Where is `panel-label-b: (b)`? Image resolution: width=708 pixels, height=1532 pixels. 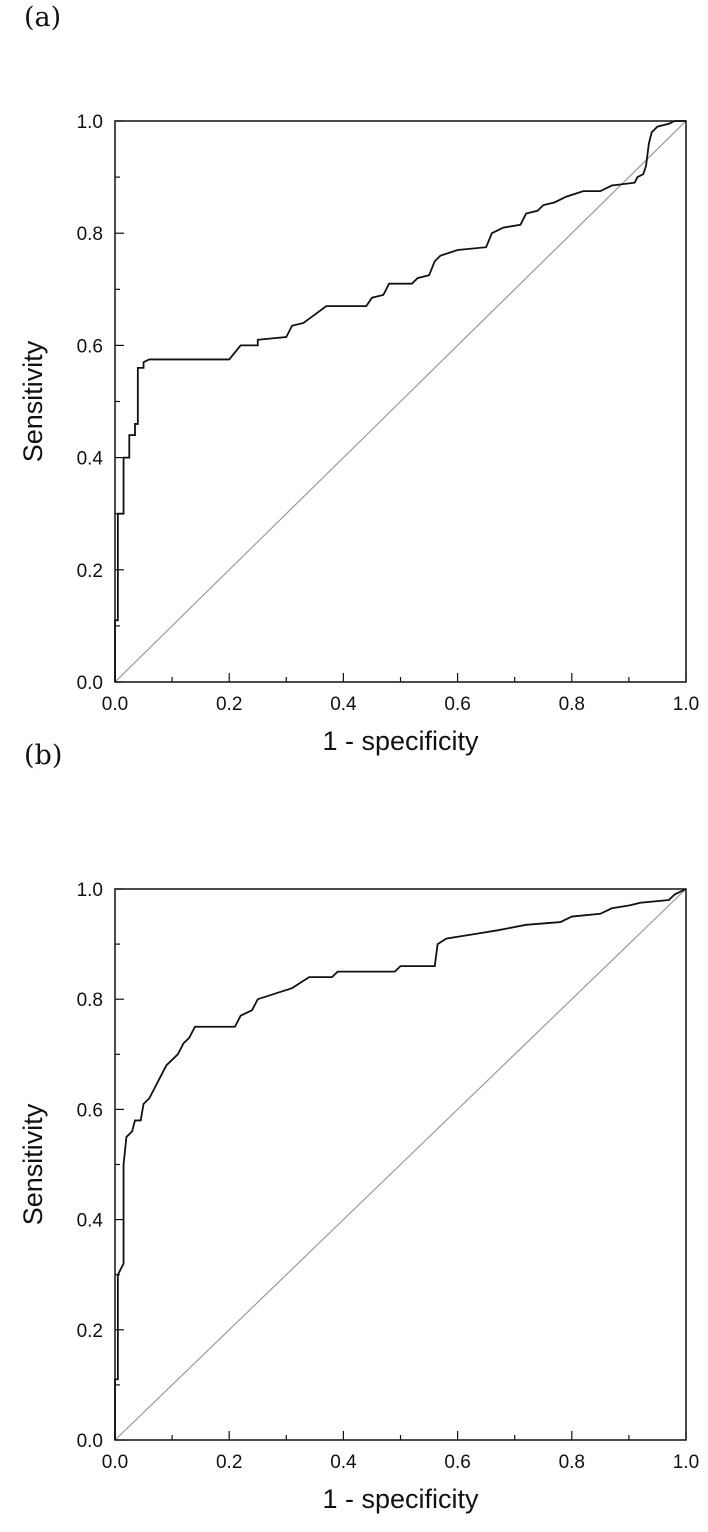
panel-label-b: (b) is located at coordinates (43, 755).